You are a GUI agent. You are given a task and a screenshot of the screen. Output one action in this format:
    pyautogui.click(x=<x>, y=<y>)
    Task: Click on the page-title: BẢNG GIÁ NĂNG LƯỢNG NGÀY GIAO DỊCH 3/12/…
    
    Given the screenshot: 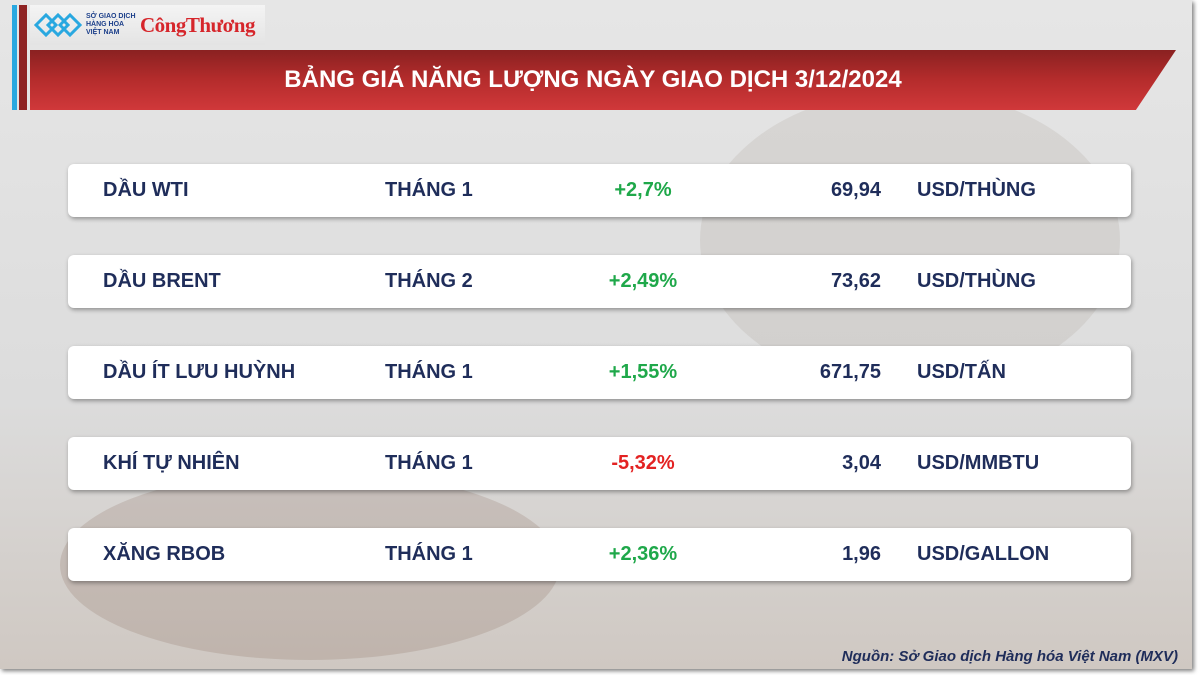 What is the action you would take?
    pyautogui.click(x=593, y=79)
    